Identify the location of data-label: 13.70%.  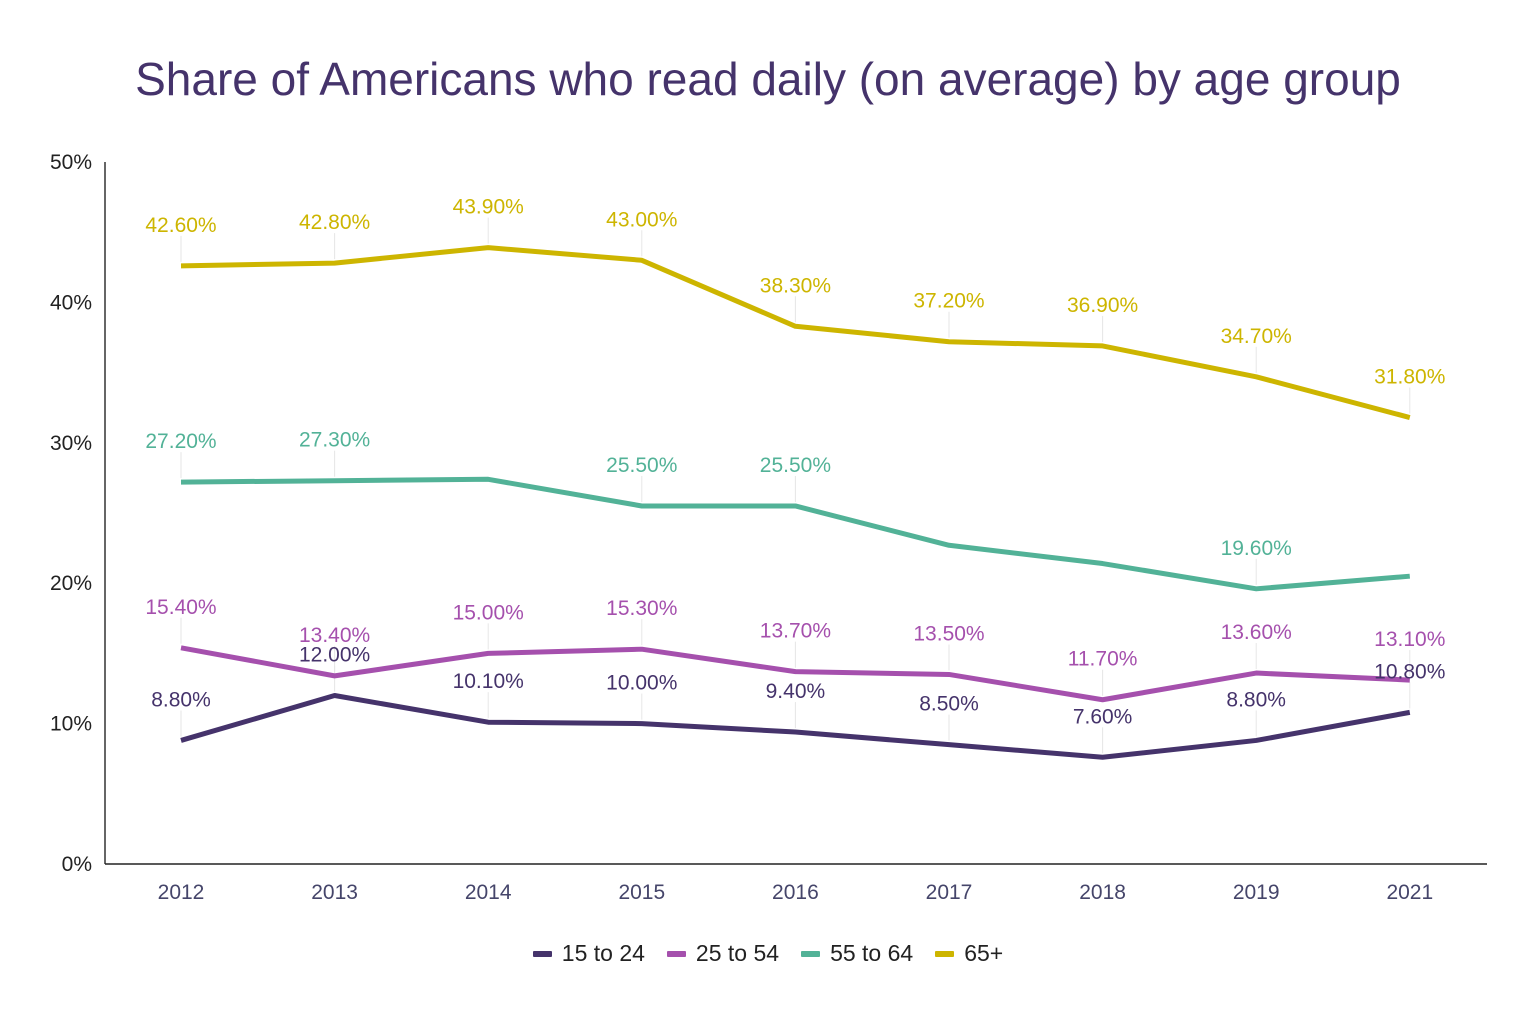
(795, 631).